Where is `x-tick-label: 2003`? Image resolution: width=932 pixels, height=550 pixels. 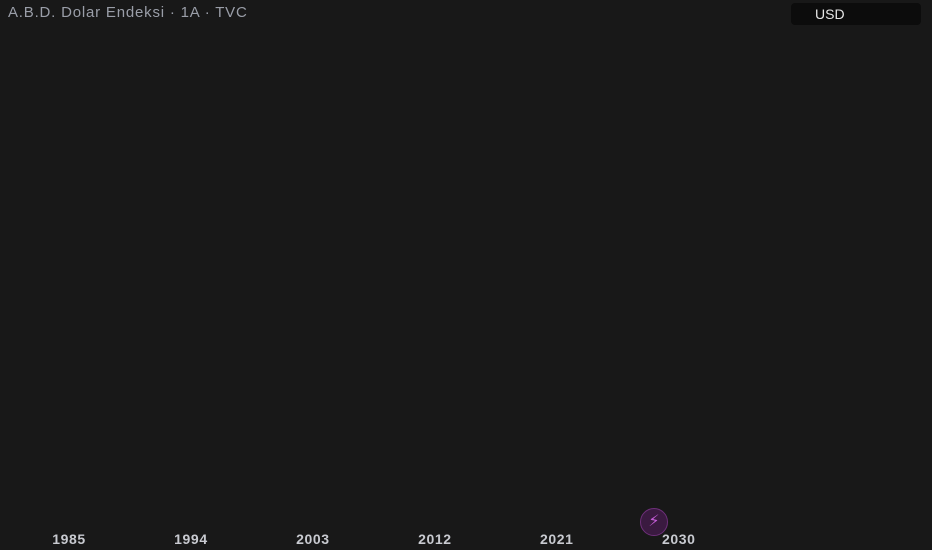
x-tick-label: 2003 is located at coordinates (313, 539).